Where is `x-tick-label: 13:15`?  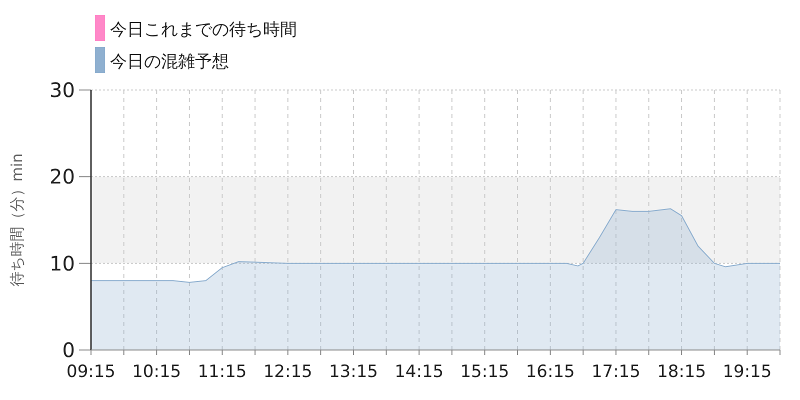
x-tick-label: 13:15 is located at coordinates (353, 372).